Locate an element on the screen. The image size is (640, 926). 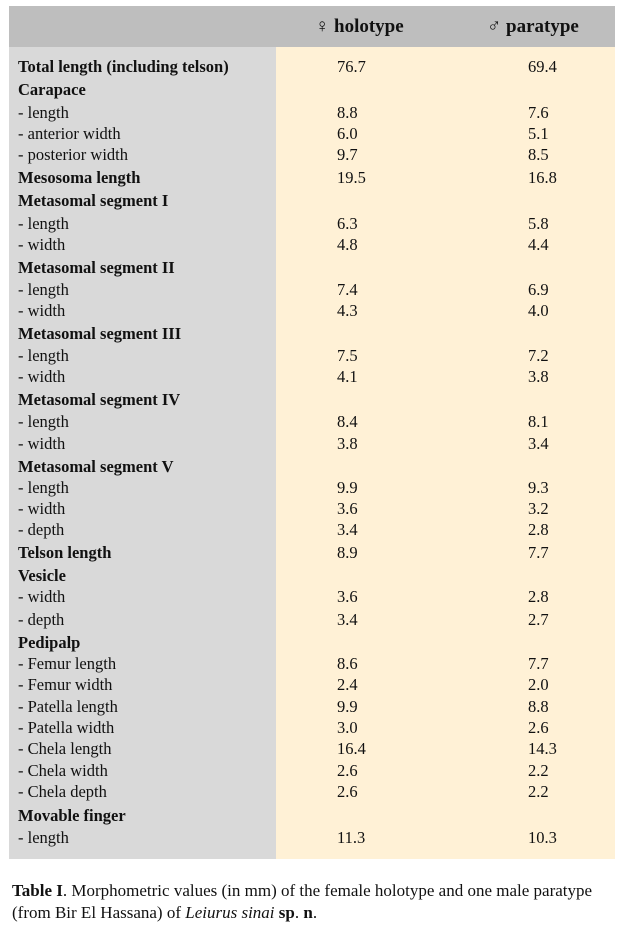
holotype-value: 6.0 is located at coordinates (347, 133).